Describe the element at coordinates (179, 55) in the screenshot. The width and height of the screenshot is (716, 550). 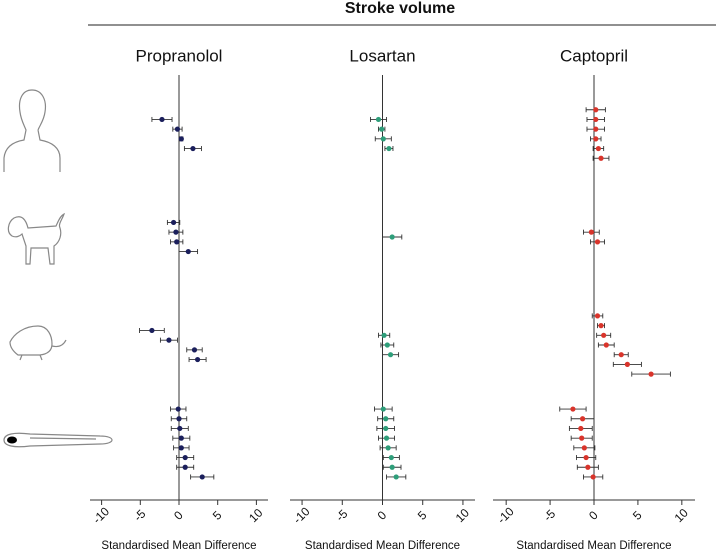
I see `panel-title: Propranolol` at that location.